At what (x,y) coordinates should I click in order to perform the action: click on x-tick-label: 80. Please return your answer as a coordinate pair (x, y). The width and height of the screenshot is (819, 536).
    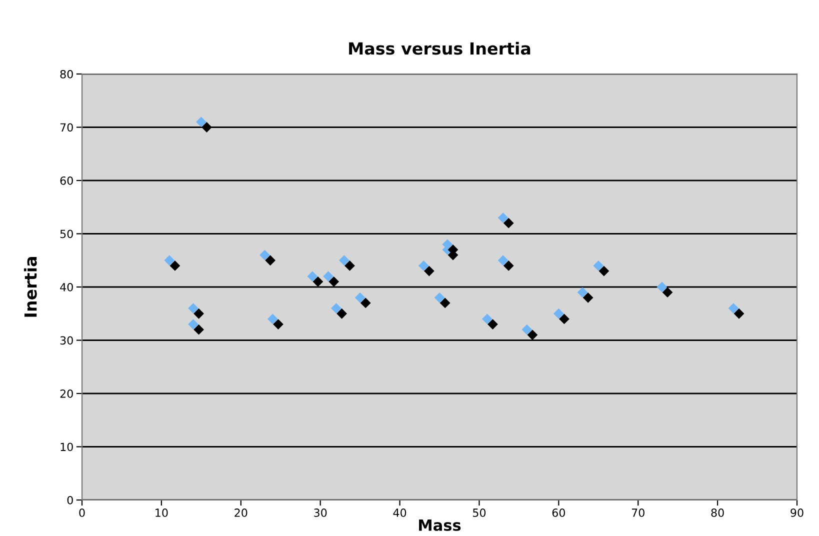
    Looking at the image, I should click on (717, 512).